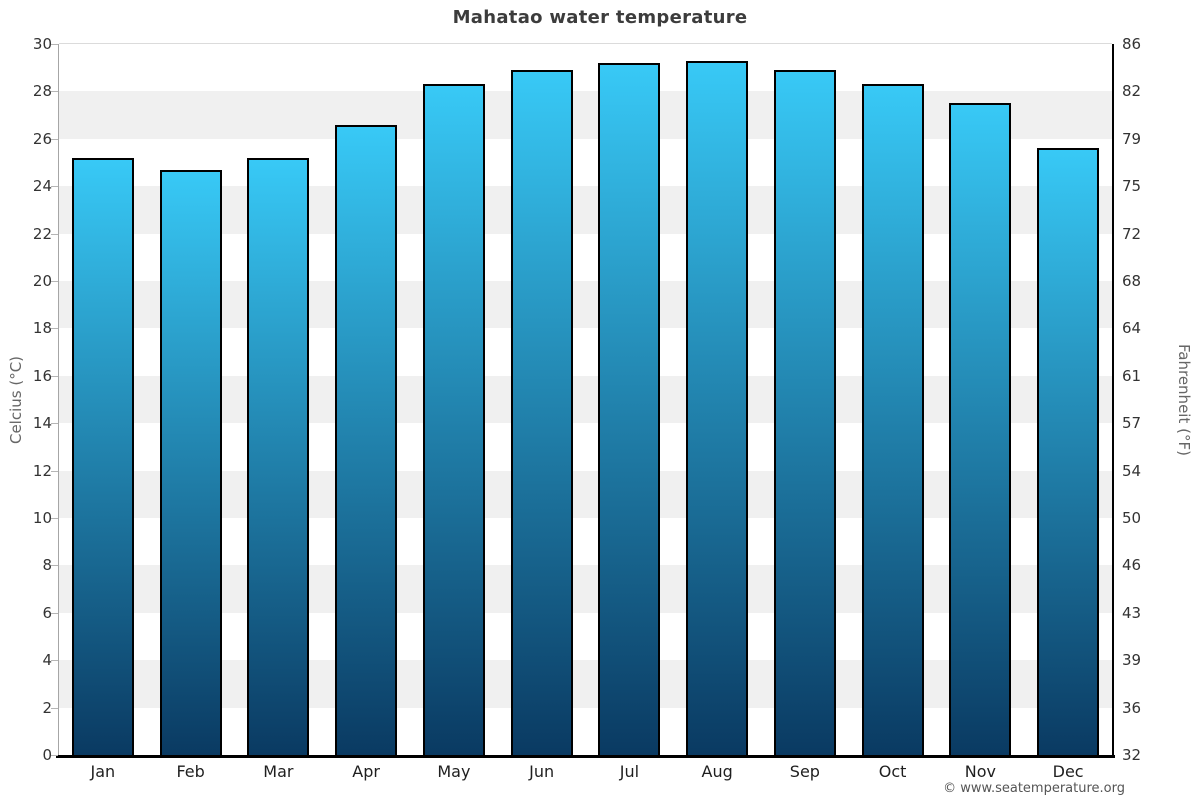 The width and height of the screenshot is (1200, 800). What do you see at coordinates (1132, 565) in the screenshot?
I see `fahrenheit-tick: 46` at bounding box center [1132, 565].